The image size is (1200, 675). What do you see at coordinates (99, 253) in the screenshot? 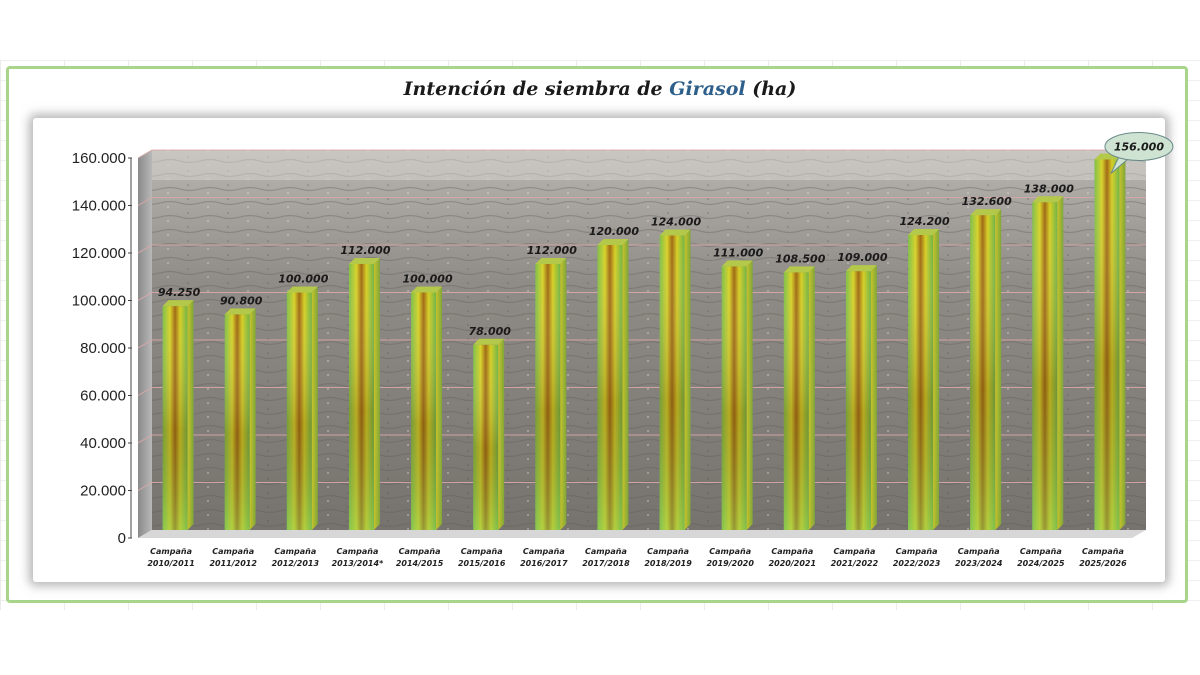
I see `y-tick-label: 120.000` at bounding box center [99, 253].